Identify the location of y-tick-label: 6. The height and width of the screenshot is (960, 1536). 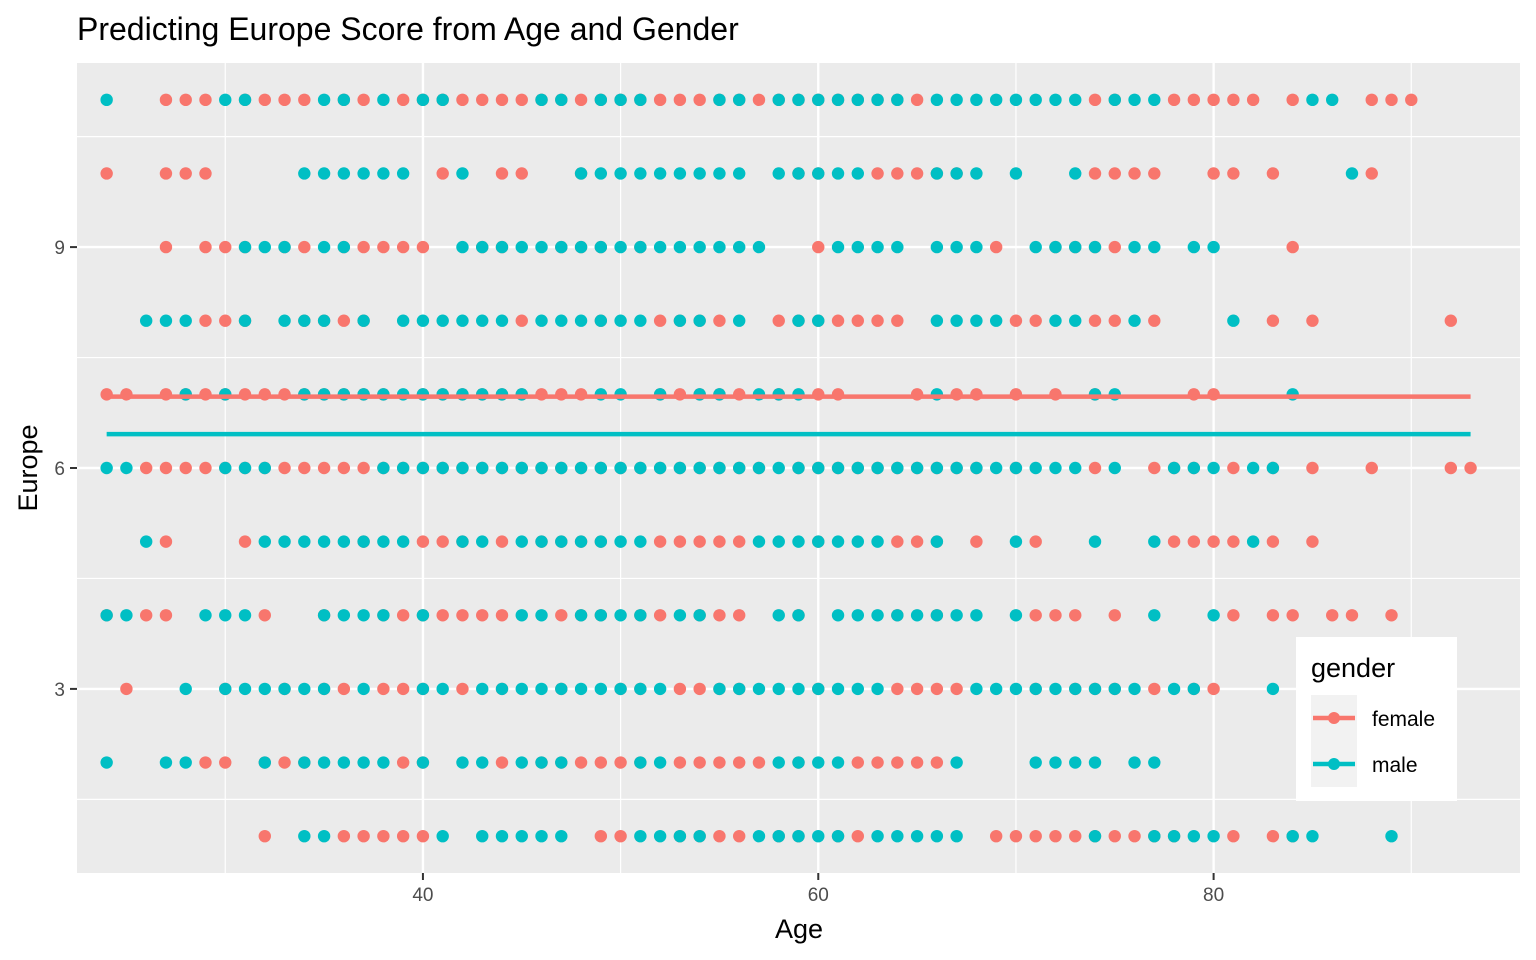
(59, 469).